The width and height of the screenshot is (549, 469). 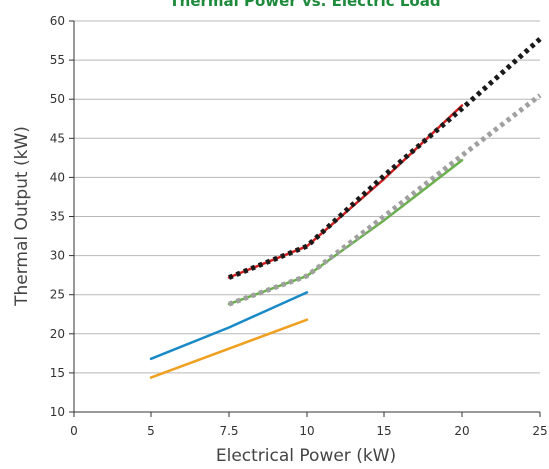 I want to click on y-tick-label: 50, so click(x=57, y=99).